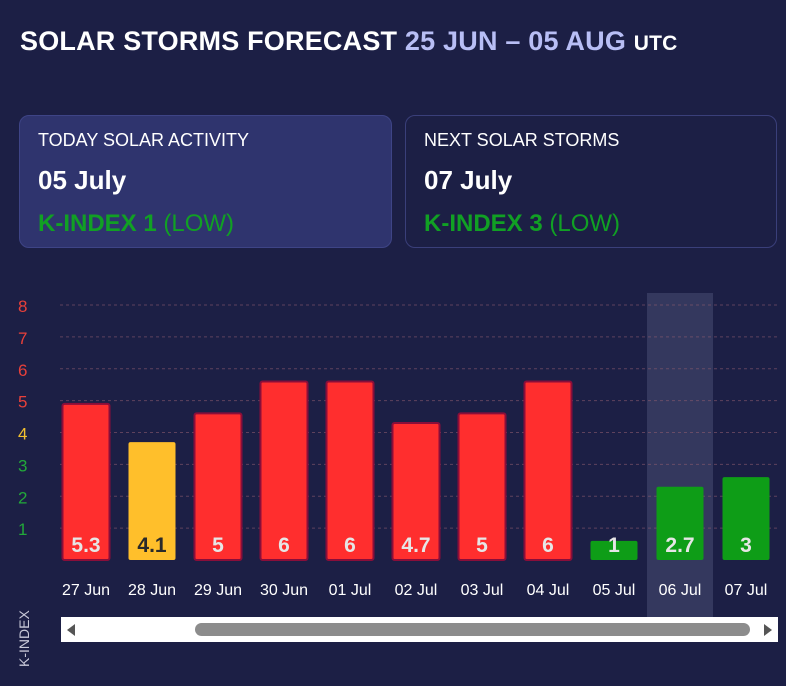 Image resolution: width=786 pixels, height=686 pixels. What do you see at coordinates (350, 590) in the screenshot?
I see `x-tick-label: 01 Jul` at bounding box center [350, 590].